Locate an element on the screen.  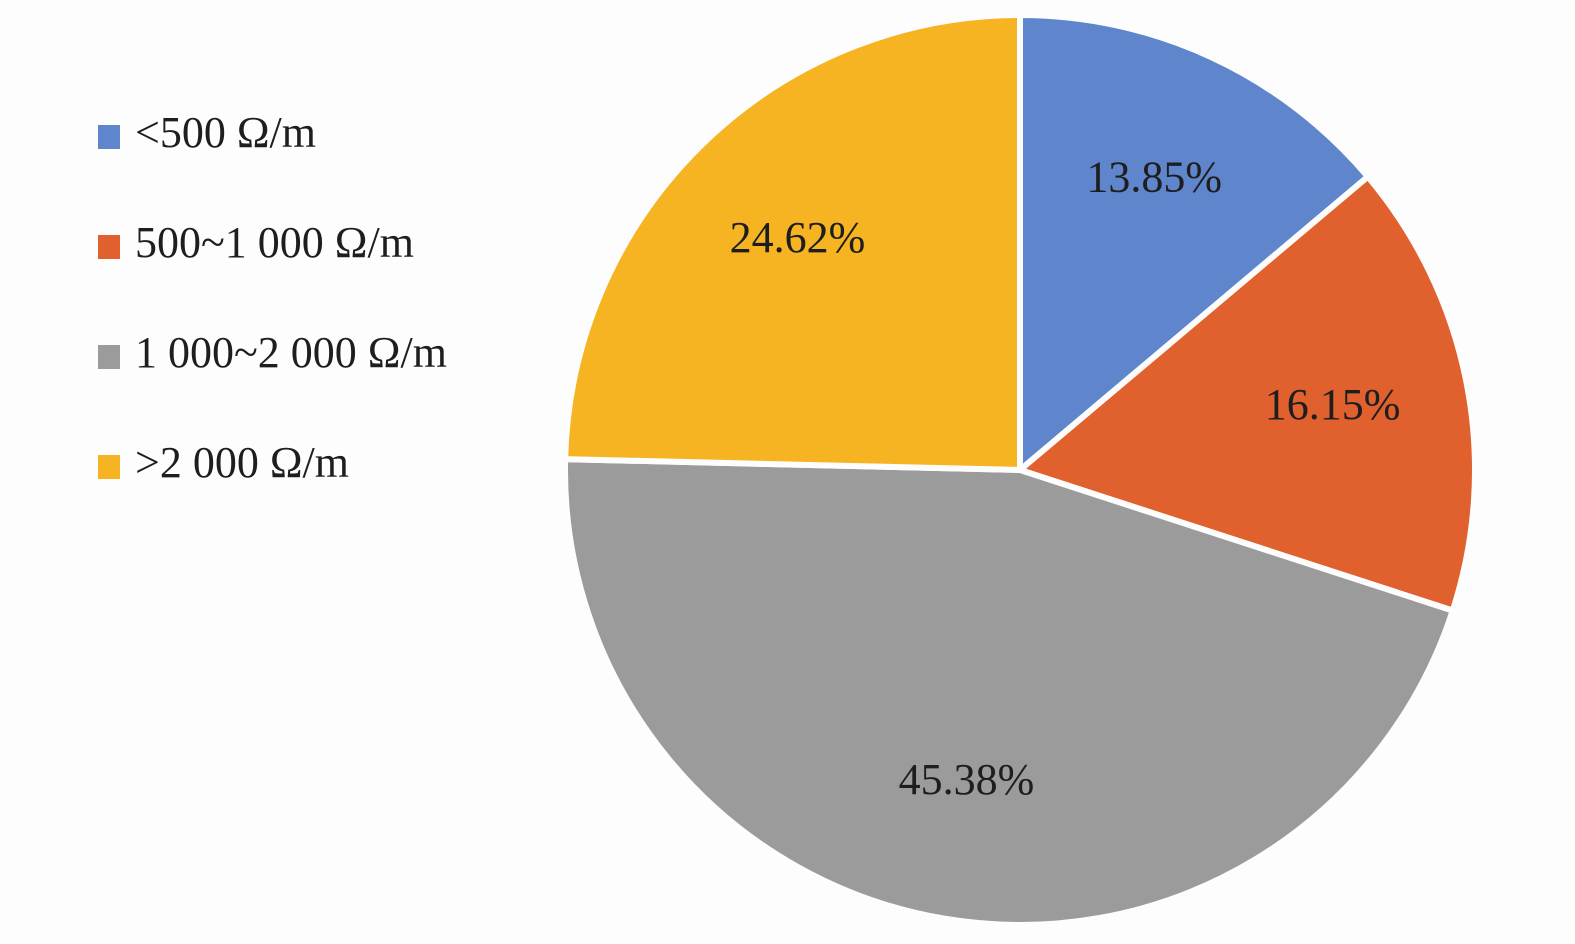
legend-label: >2 000 Ω/m is located at coordinates (242, 462).